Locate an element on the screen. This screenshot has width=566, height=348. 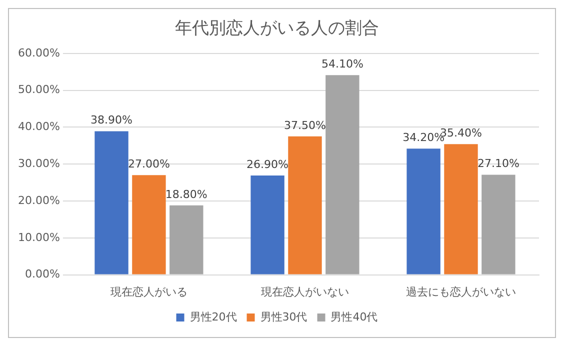
y-tick-label: 0.00% is located at coordinates (42, 274).